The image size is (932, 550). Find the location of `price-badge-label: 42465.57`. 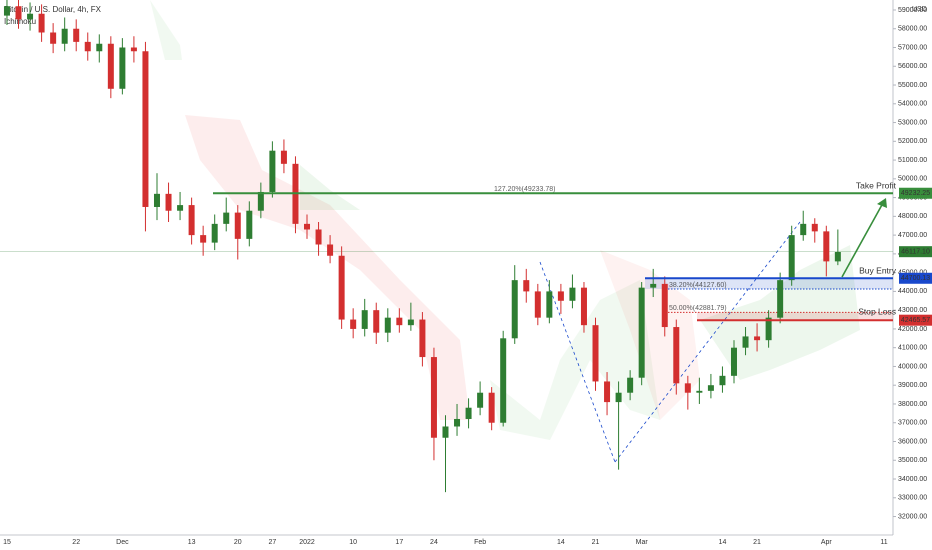

price-badge-label: 42465.57 is located at coordinates (915, 320).